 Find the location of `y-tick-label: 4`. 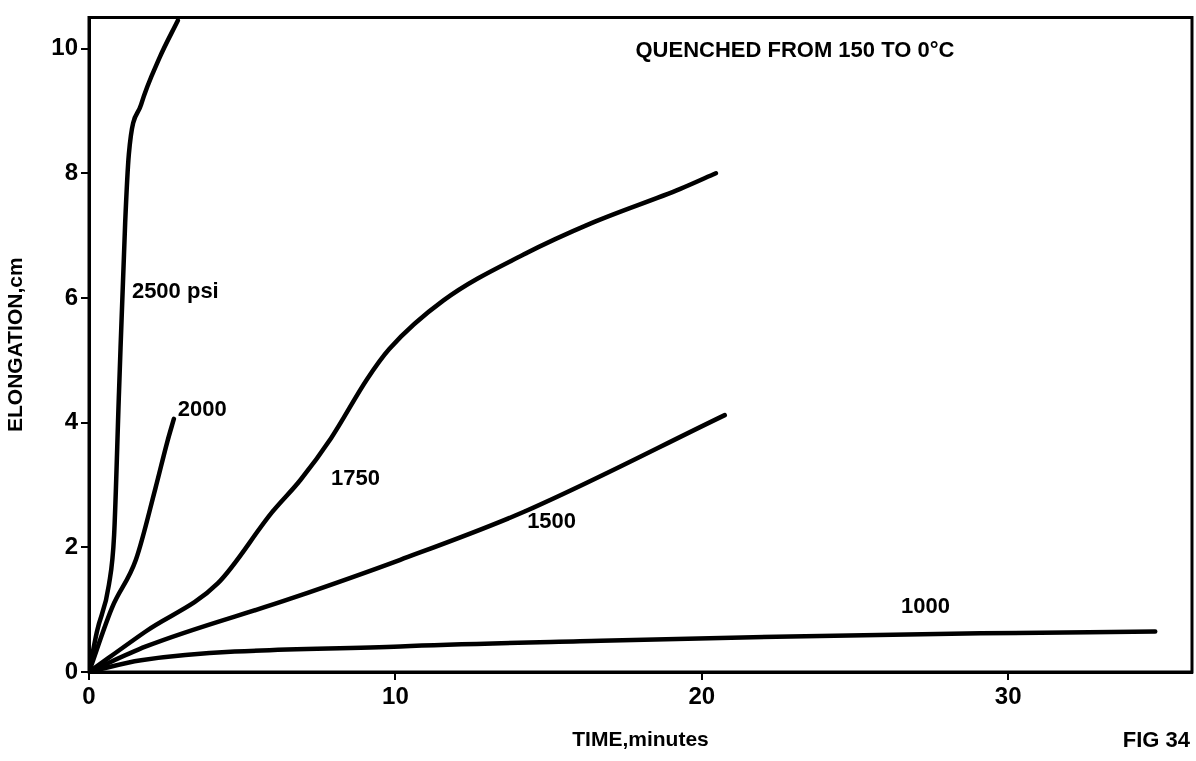

y-tick-label: 4 is located at coordinates (71, 421).